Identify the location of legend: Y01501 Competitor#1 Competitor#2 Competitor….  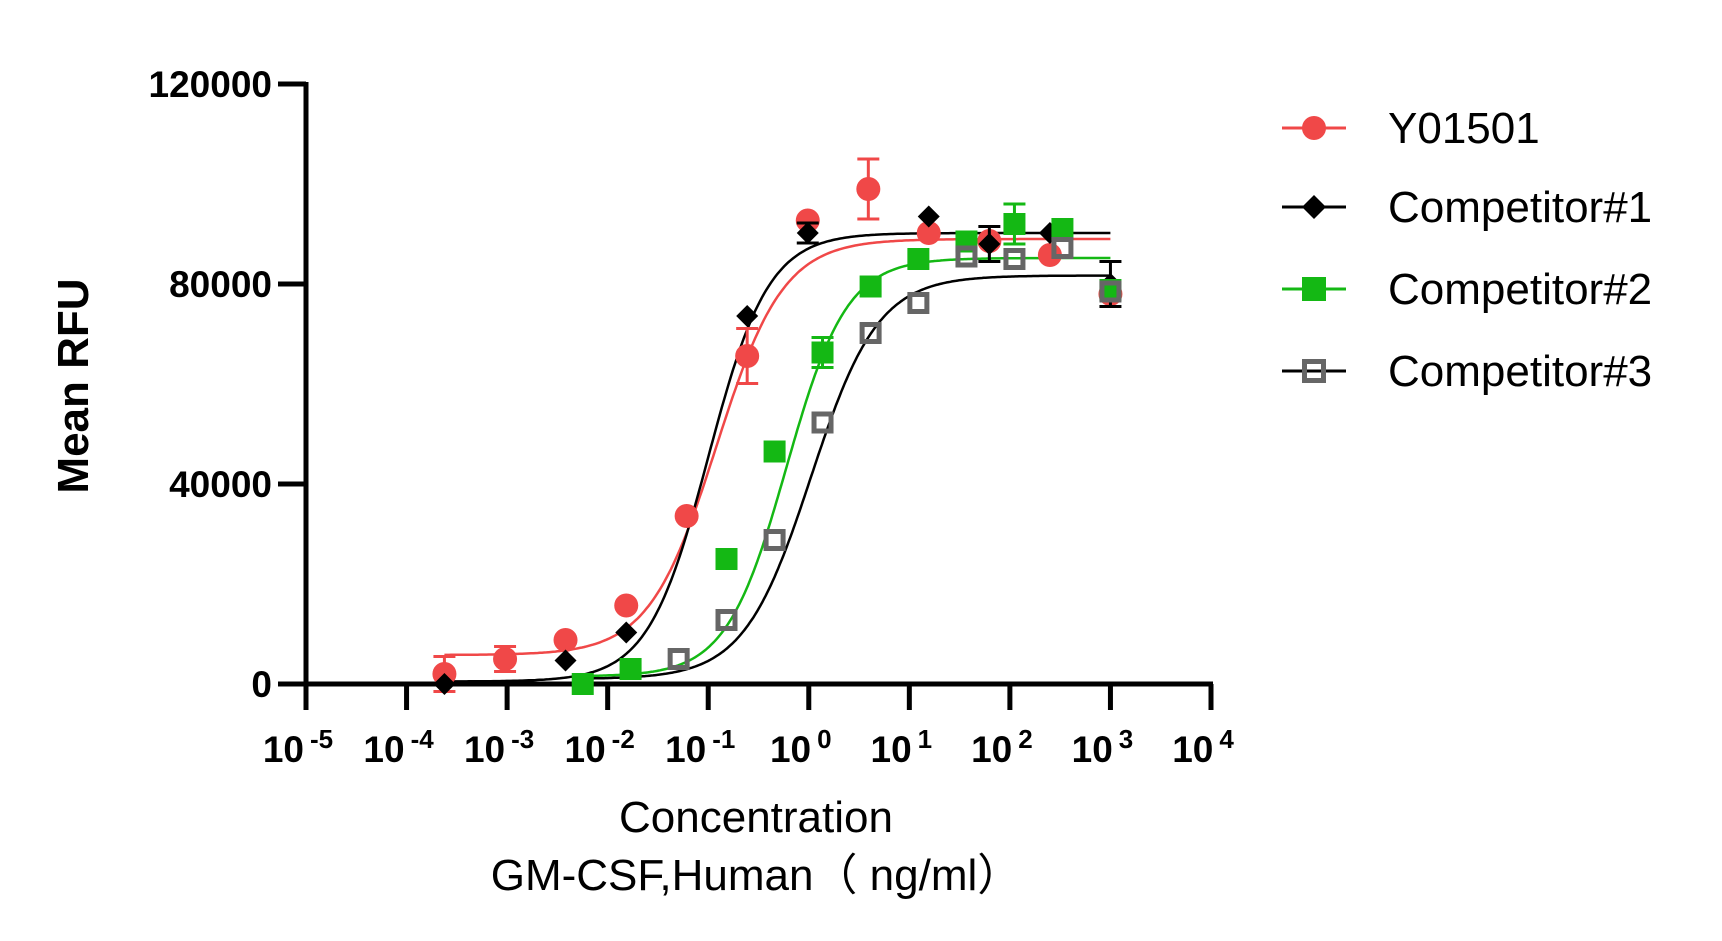
(1467, 250).